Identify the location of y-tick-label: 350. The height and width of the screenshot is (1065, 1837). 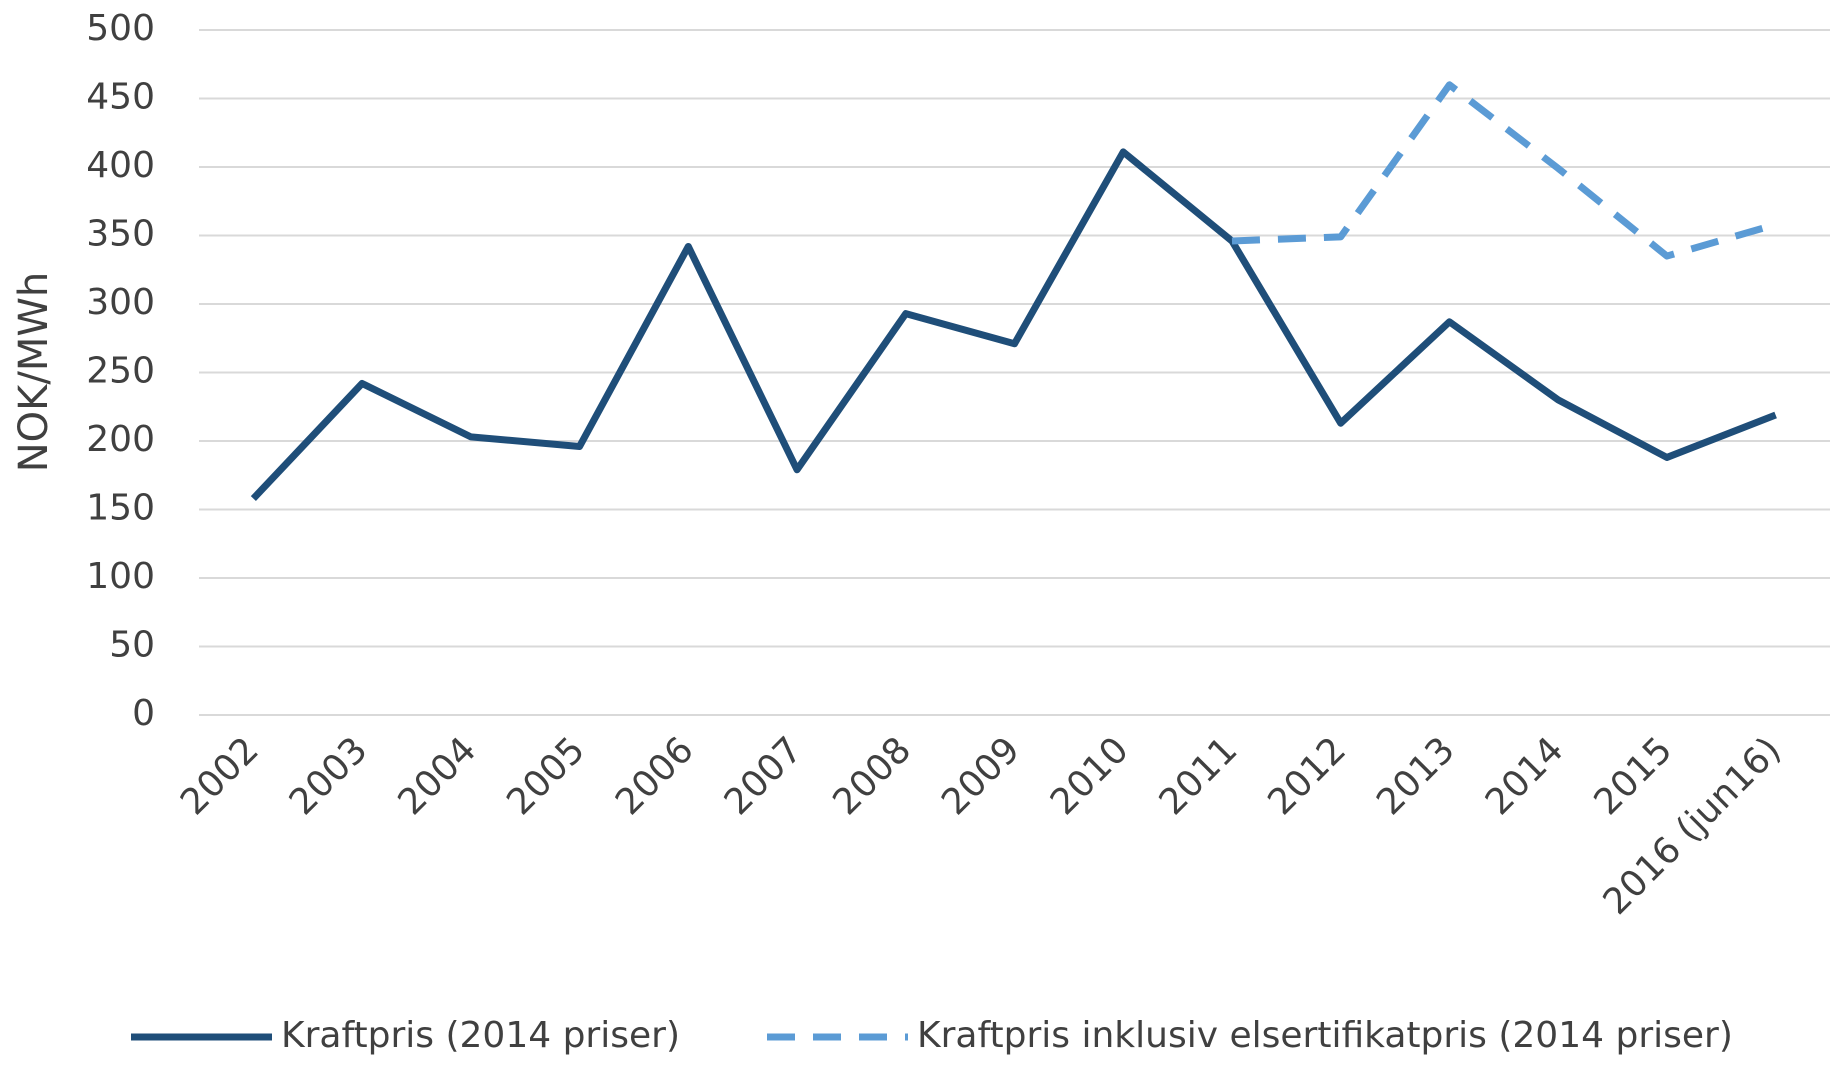
(120, 234).